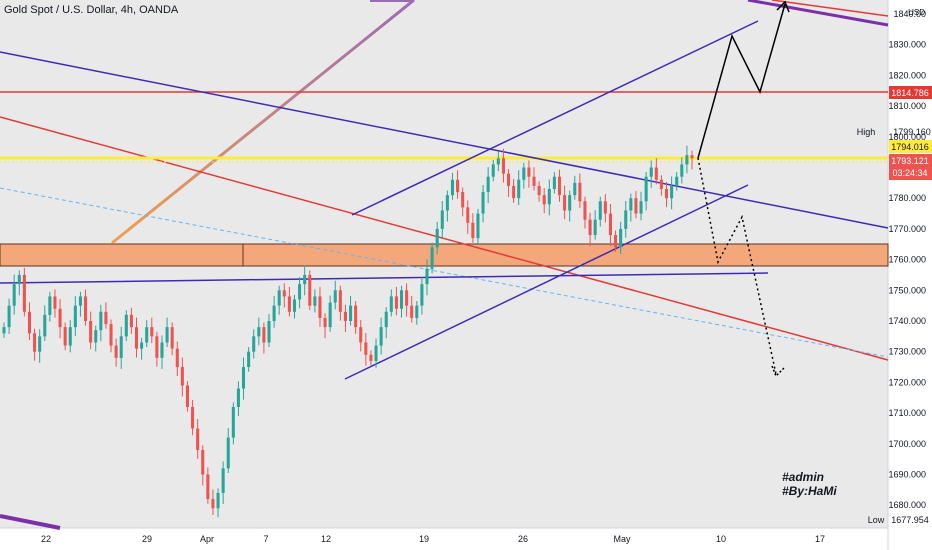 The width and height of the screenshot is (932, 550). What do you see at coordinates (30, 522) in the screenshot?
I see `purple-trend-line-bottom` at bounding box center [30, 522].